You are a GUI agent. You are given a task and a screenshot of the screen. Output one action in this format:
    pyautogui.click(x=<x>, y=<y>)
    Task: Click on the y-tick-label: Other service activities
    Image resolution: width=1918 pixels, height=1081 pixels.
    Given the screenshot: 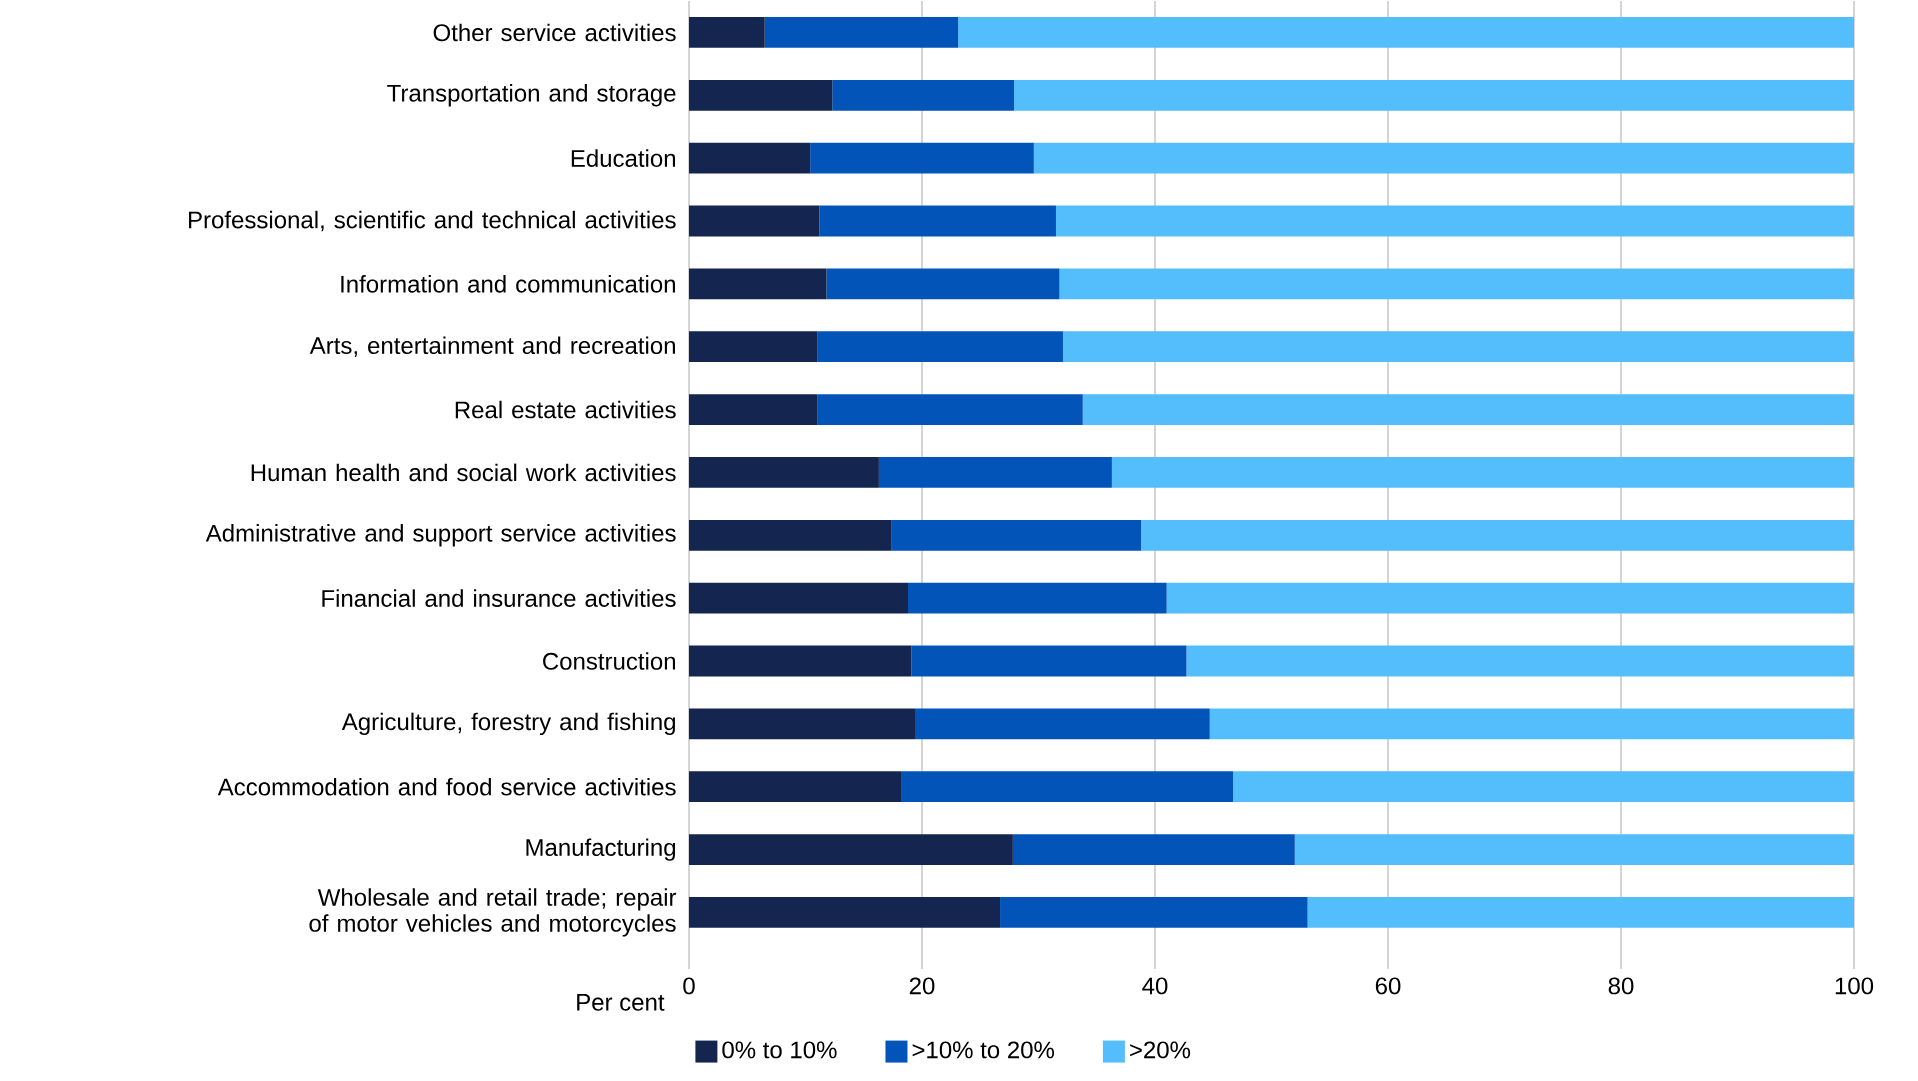 What is the action you would take?
    pyautogui.click(x=554, y=32)
    